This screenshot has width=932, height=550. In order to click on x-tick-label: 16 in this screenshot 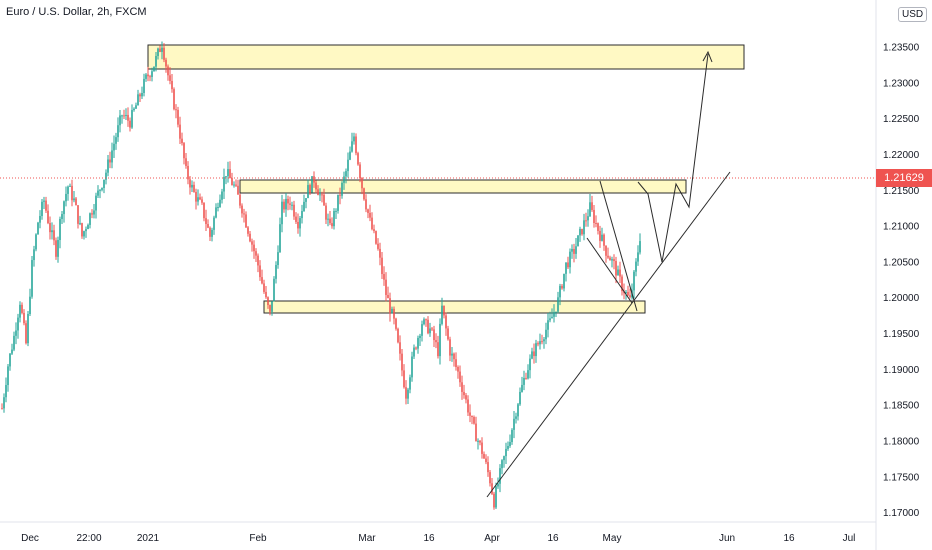, I will do `click(553, 538)`.